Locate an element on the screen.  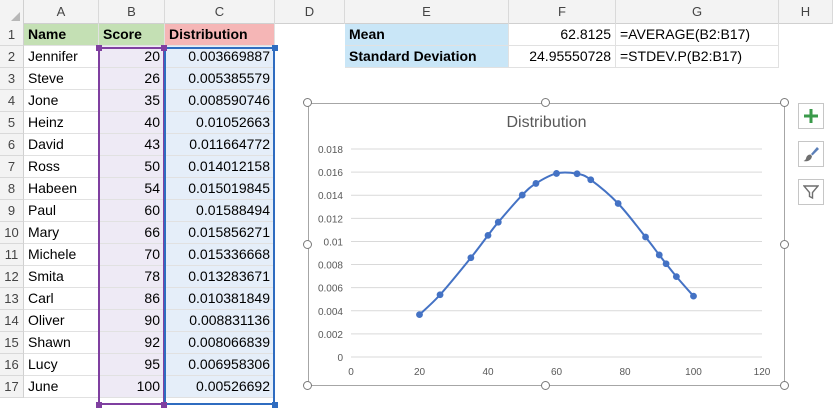
cell-b13-score: 86 is located at coordinates (132, 299).